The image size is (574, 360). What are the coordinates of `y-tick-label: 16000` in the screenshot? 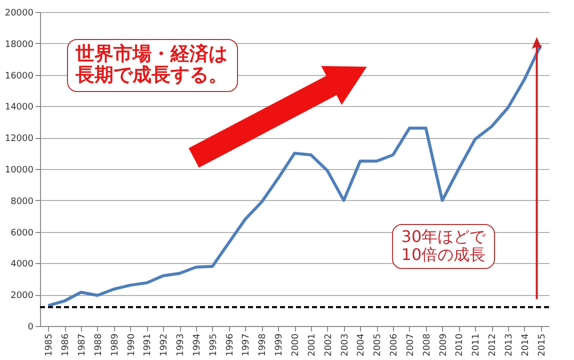 It's located at (19, 76).